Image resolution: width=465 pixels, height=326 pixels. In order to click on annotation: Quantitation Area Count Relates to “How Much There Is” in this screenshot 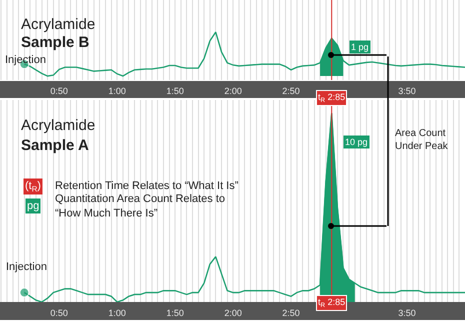, I will do `click(140, 206)`.